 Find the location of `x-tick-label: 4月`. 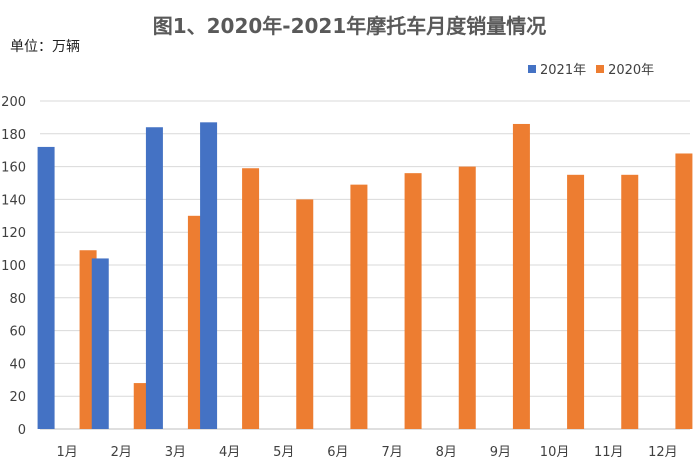

x-tick-label: 4月 is located at coordinates (229, 452).